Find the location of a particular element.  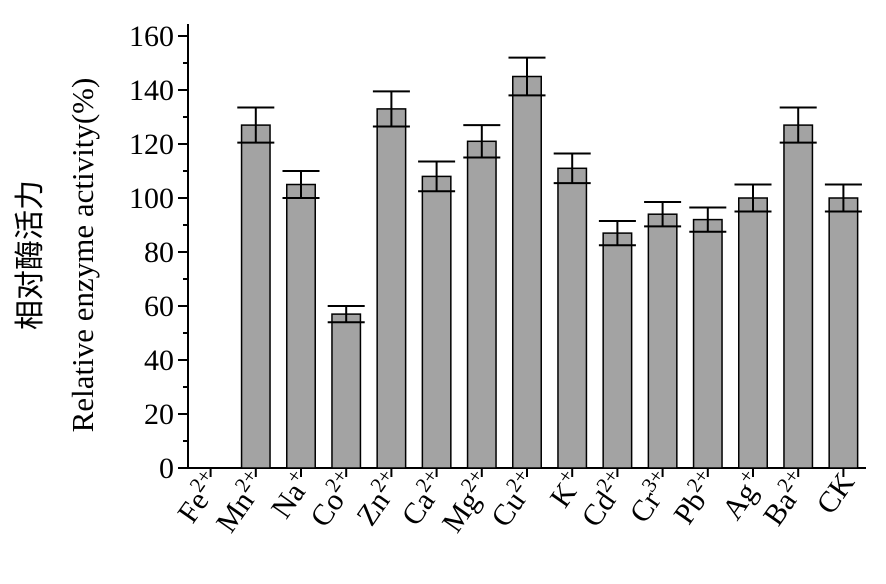

x-tick-label: Cr3+ is located at coordinates (649, 496).